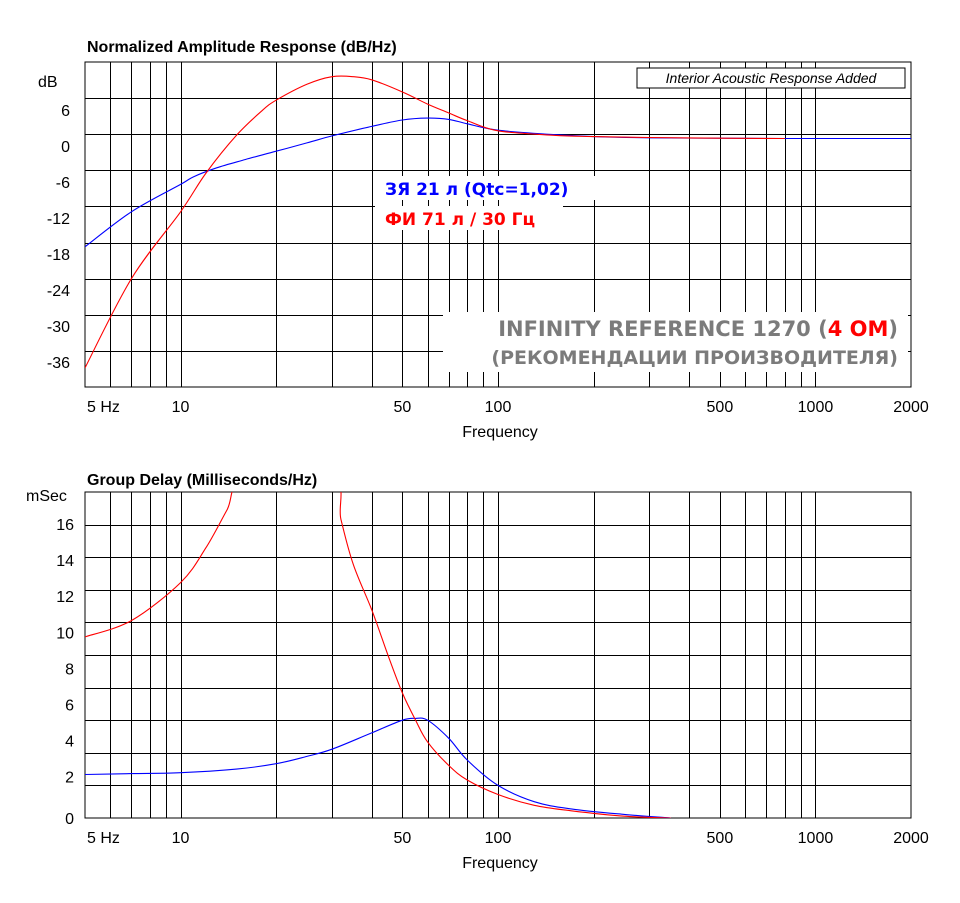  Describe the element at coordinates (69, 742) in the screenshot. I see `y-tick-label: 4` at that location.